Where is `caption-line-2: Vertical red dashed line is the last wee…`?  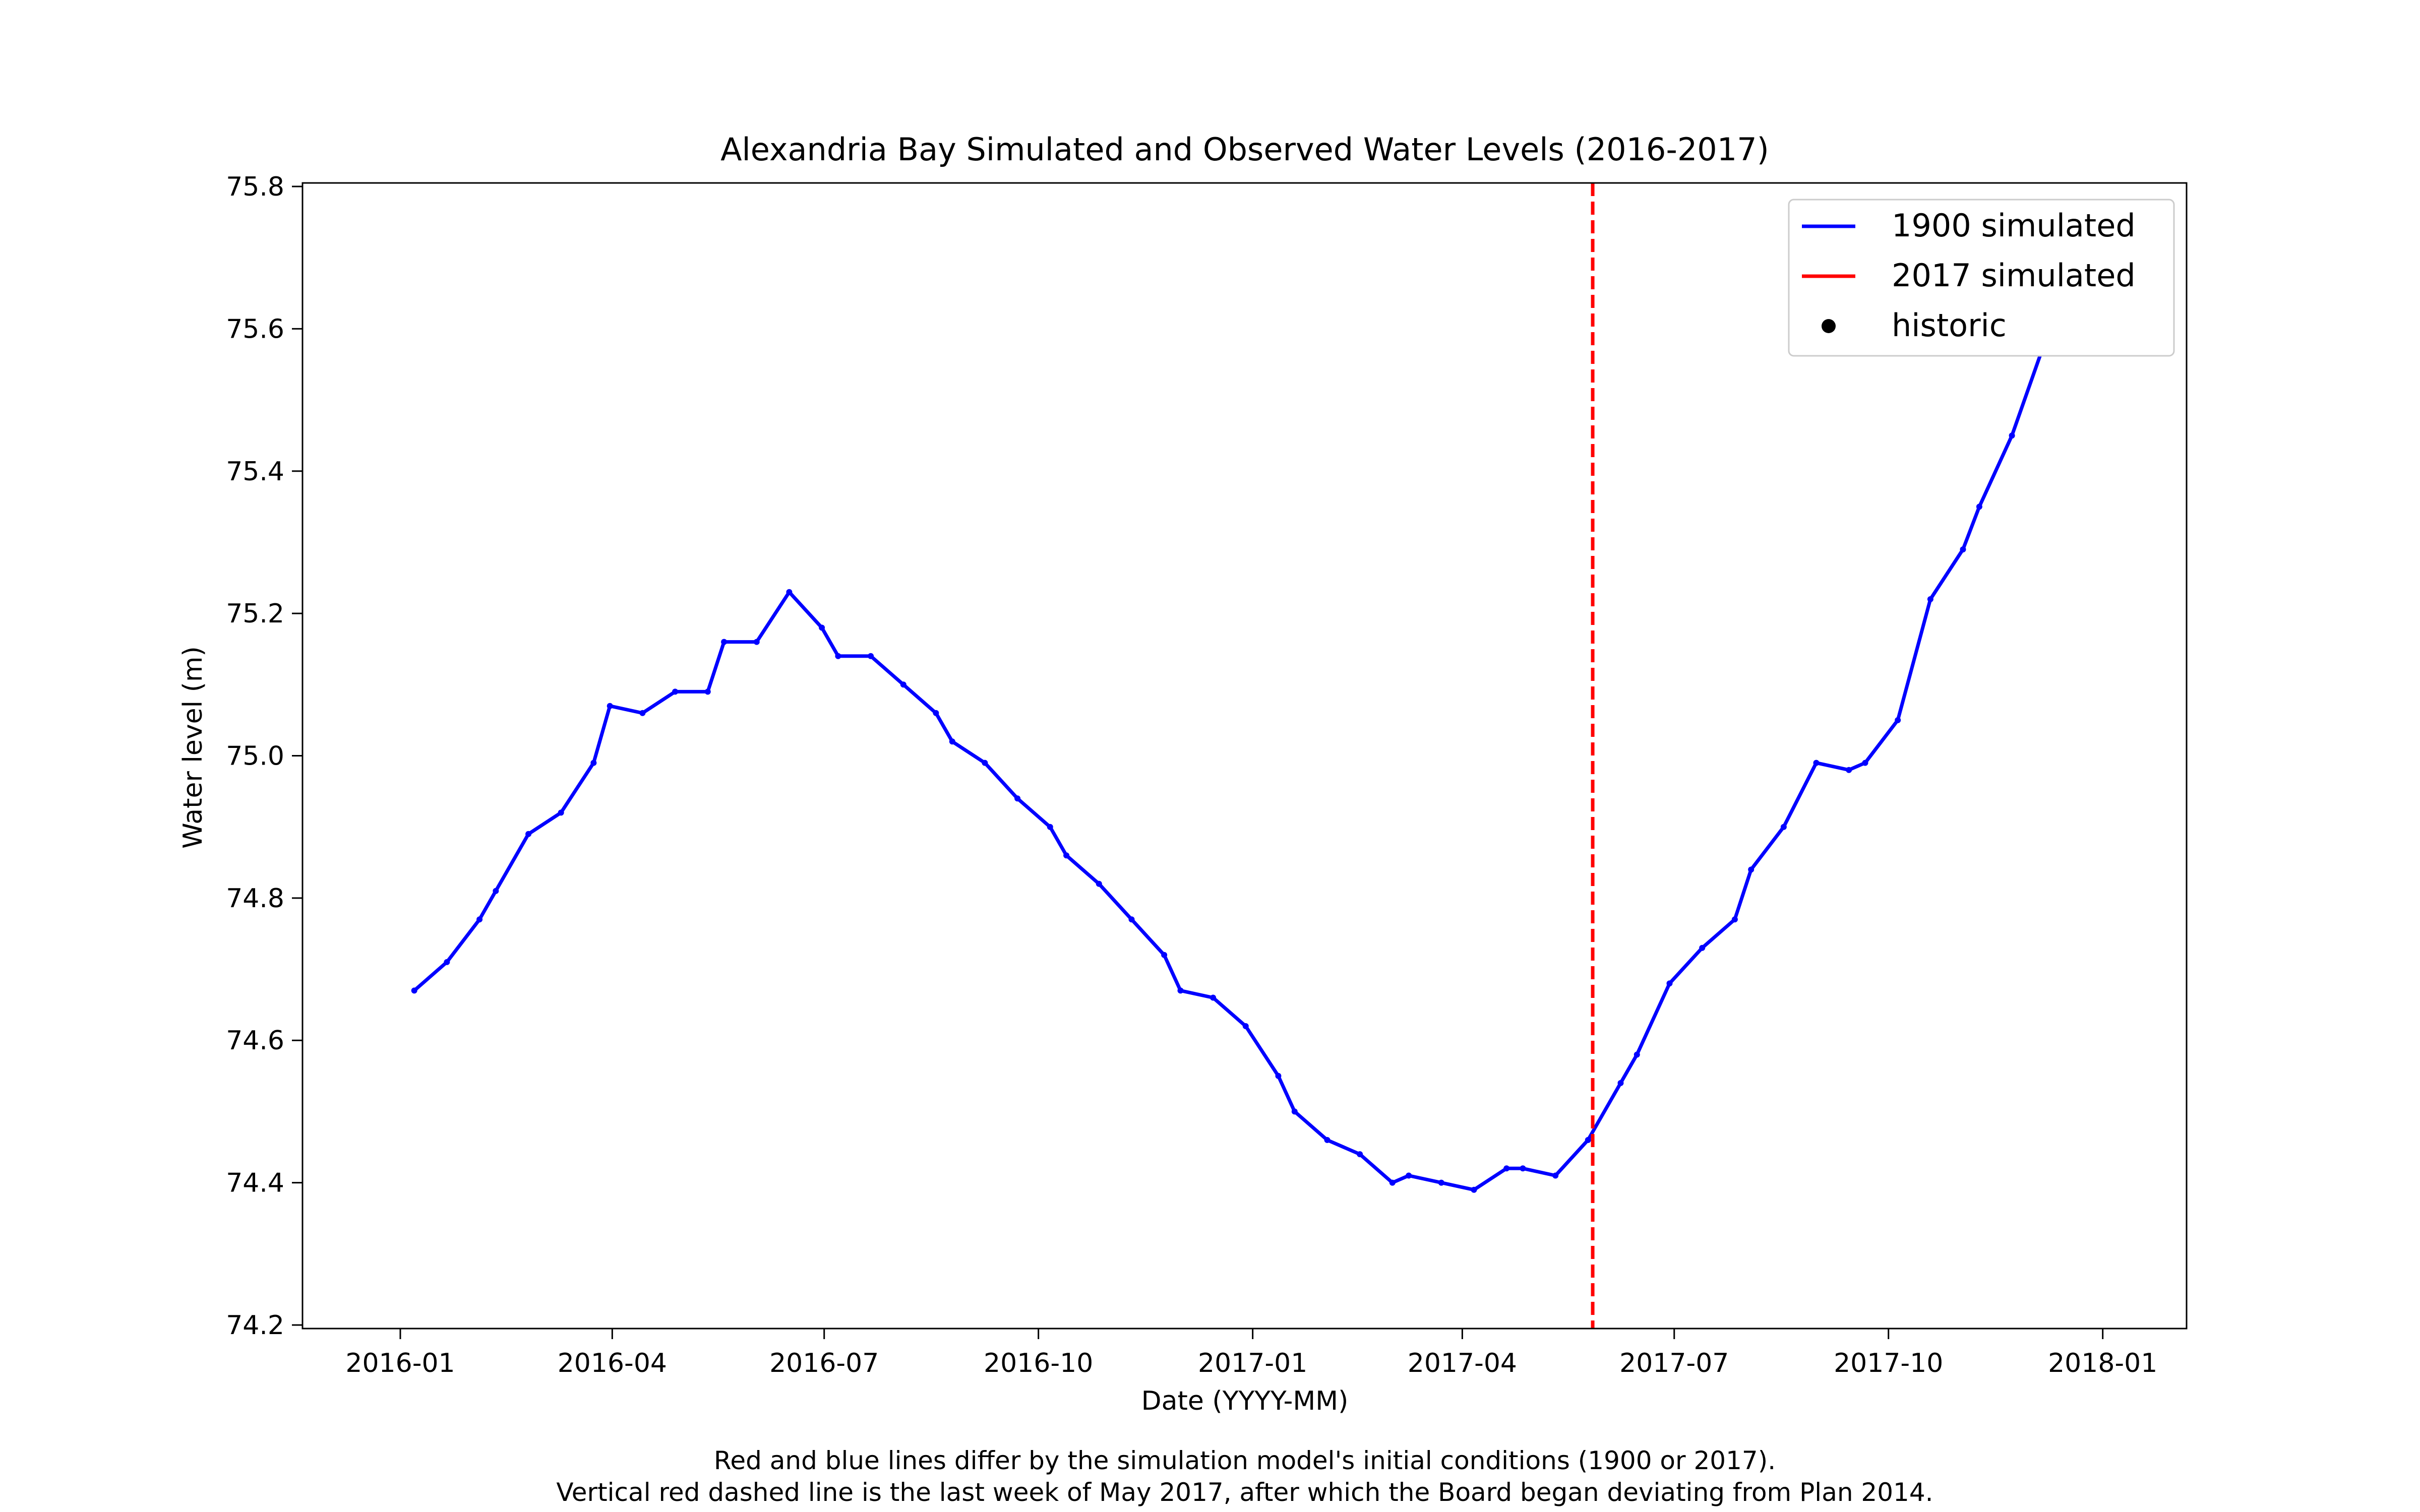 caption-line-2: Vertical red dashed line is the last wee… is located at coordinates (1244, 1492).